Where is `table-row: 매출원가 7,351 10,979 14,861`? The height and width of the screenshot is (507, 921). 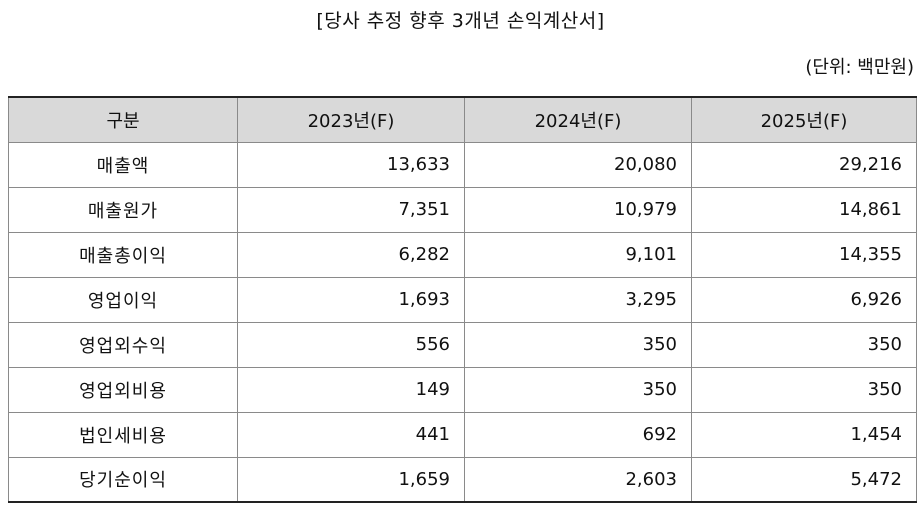 table-row: 매출원가 7,351 10,979 14,861 is located at coordinates (462, 209).